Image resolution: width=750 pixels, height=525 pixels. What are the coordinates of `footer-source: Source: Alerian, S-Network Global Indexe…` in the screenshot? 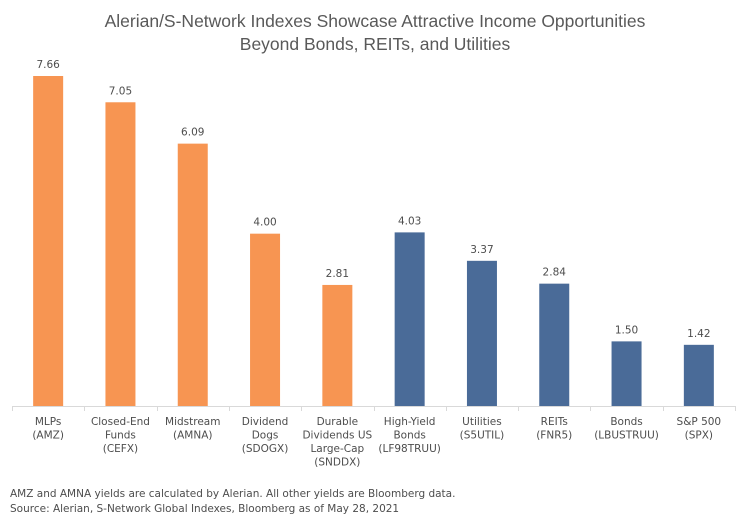 It's located at (205, 509).